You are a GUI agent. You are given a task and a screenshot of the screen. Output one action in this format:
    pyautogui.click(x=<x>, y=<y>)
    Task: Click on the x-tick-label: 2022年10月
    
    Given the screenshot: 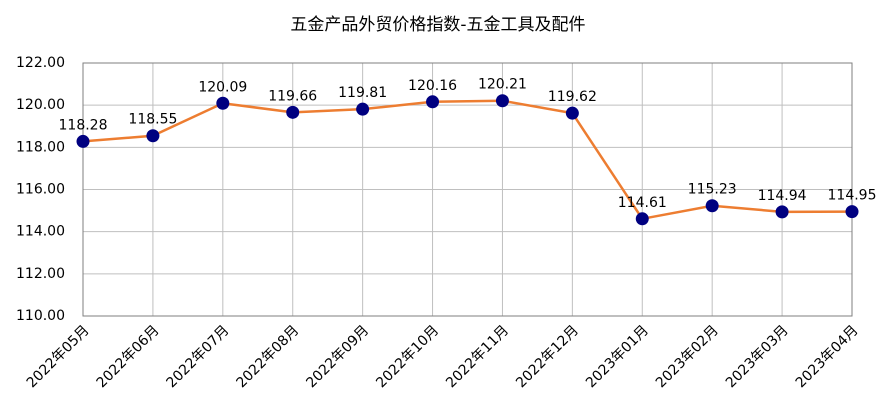 What is the action you would take?
    pyautogui.click(x=407, y=356)
    